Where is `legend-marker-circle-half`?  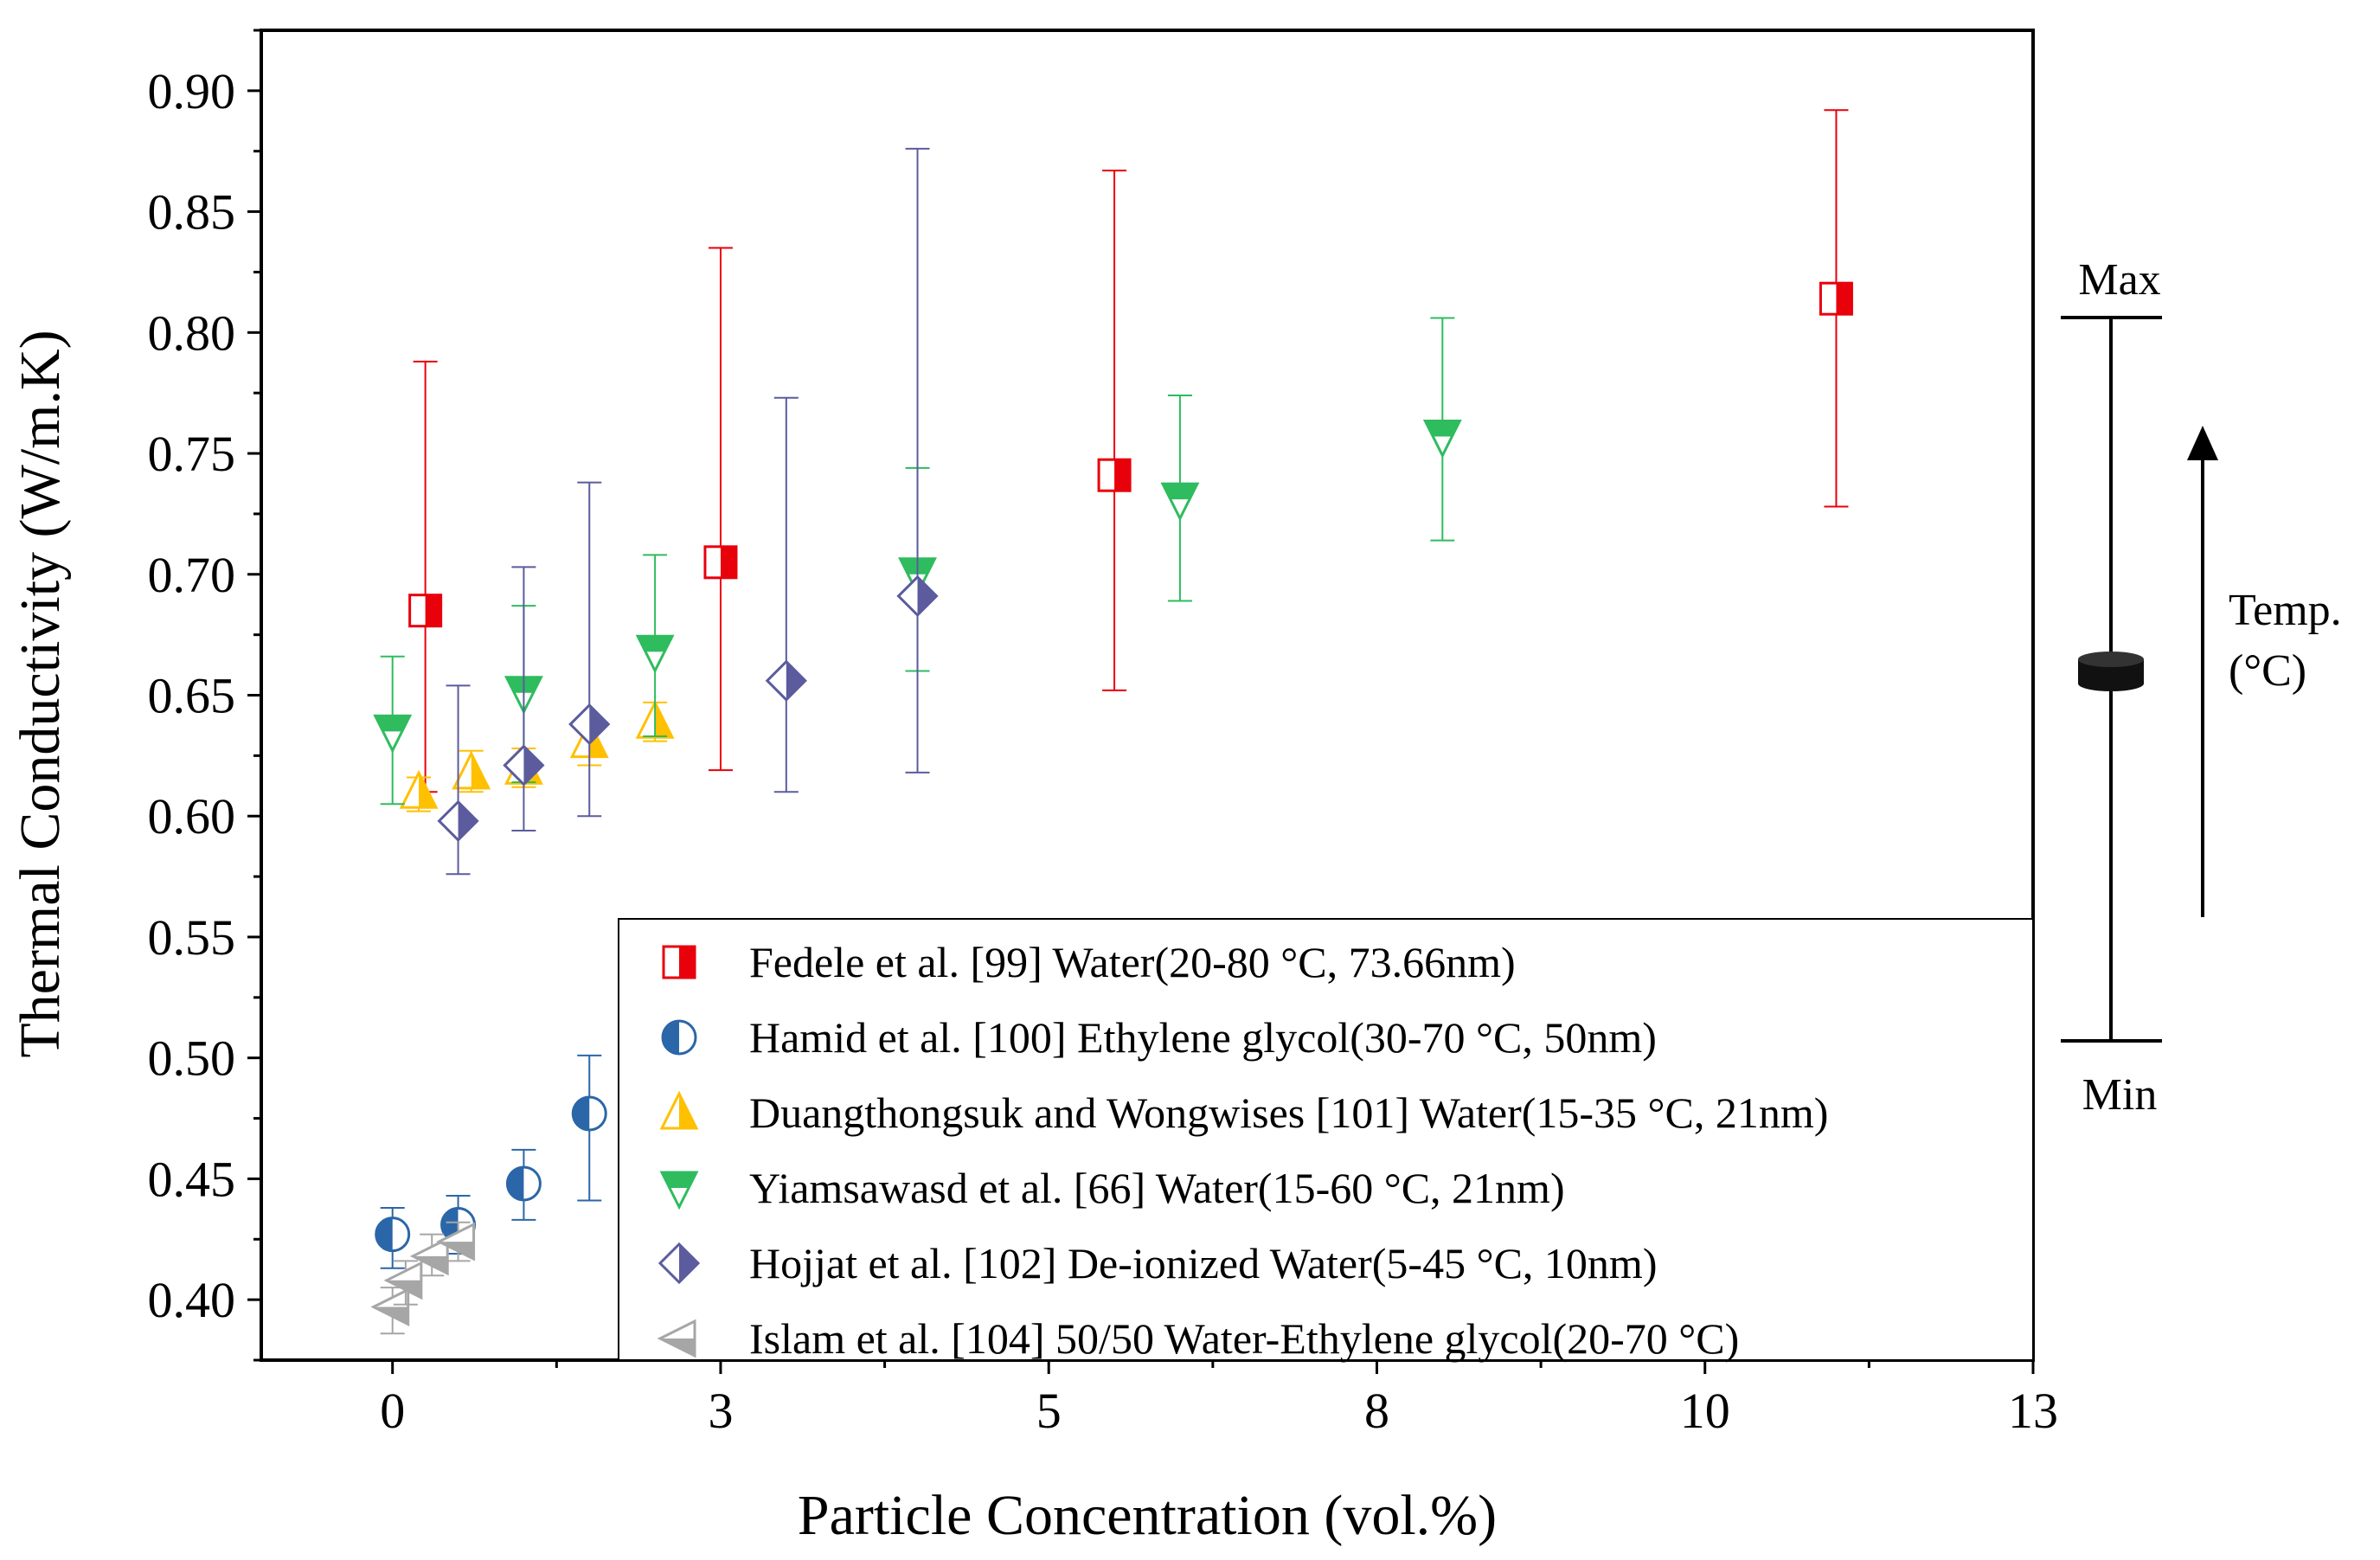 legend-marker-circle-half is located at coordinates (679, 1037).